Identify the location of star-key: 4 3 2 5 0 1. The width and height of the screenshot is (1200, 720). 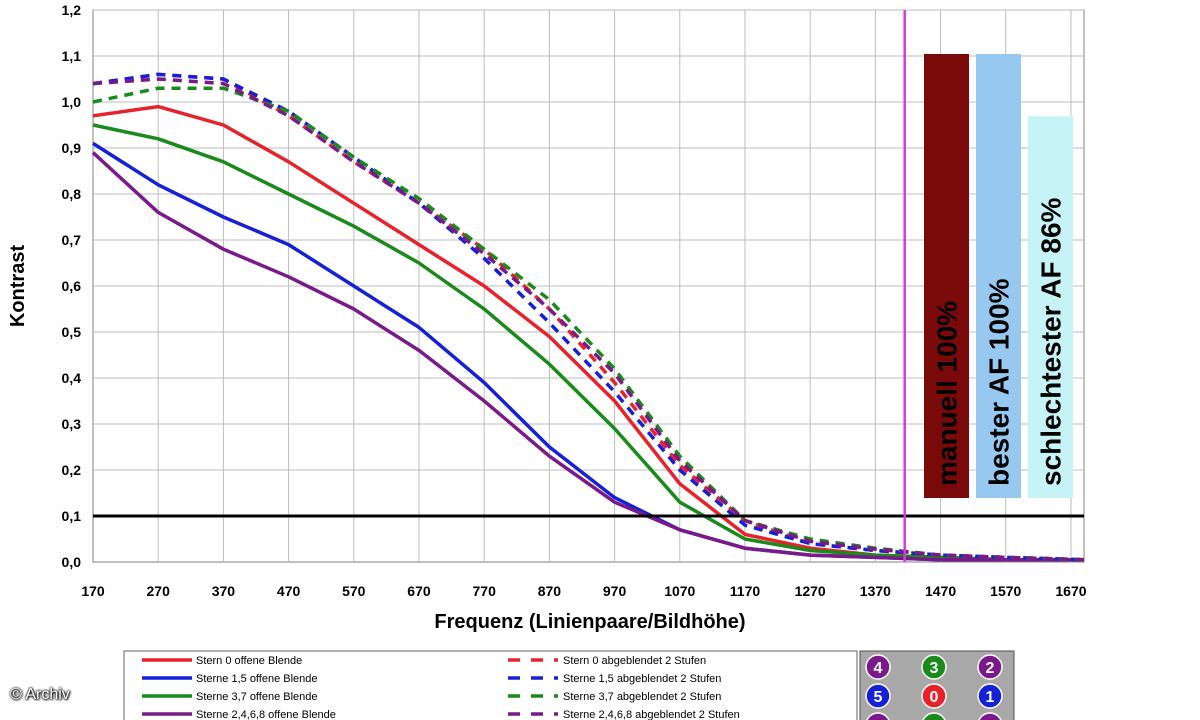
(937, 685).